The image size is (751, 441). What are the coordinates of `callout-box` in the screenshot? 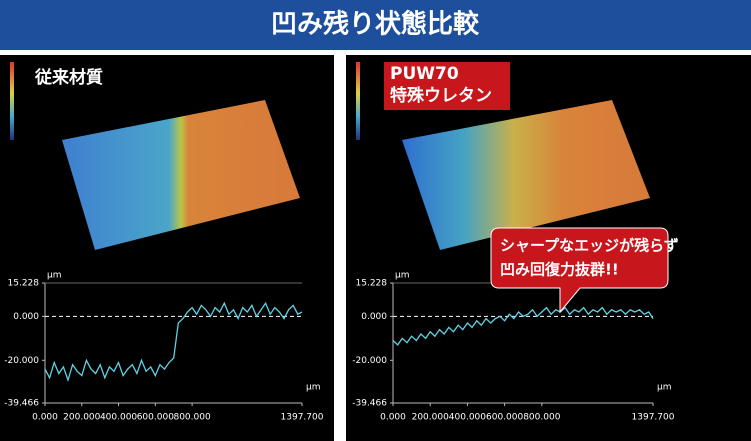 It's located at (579, 270).